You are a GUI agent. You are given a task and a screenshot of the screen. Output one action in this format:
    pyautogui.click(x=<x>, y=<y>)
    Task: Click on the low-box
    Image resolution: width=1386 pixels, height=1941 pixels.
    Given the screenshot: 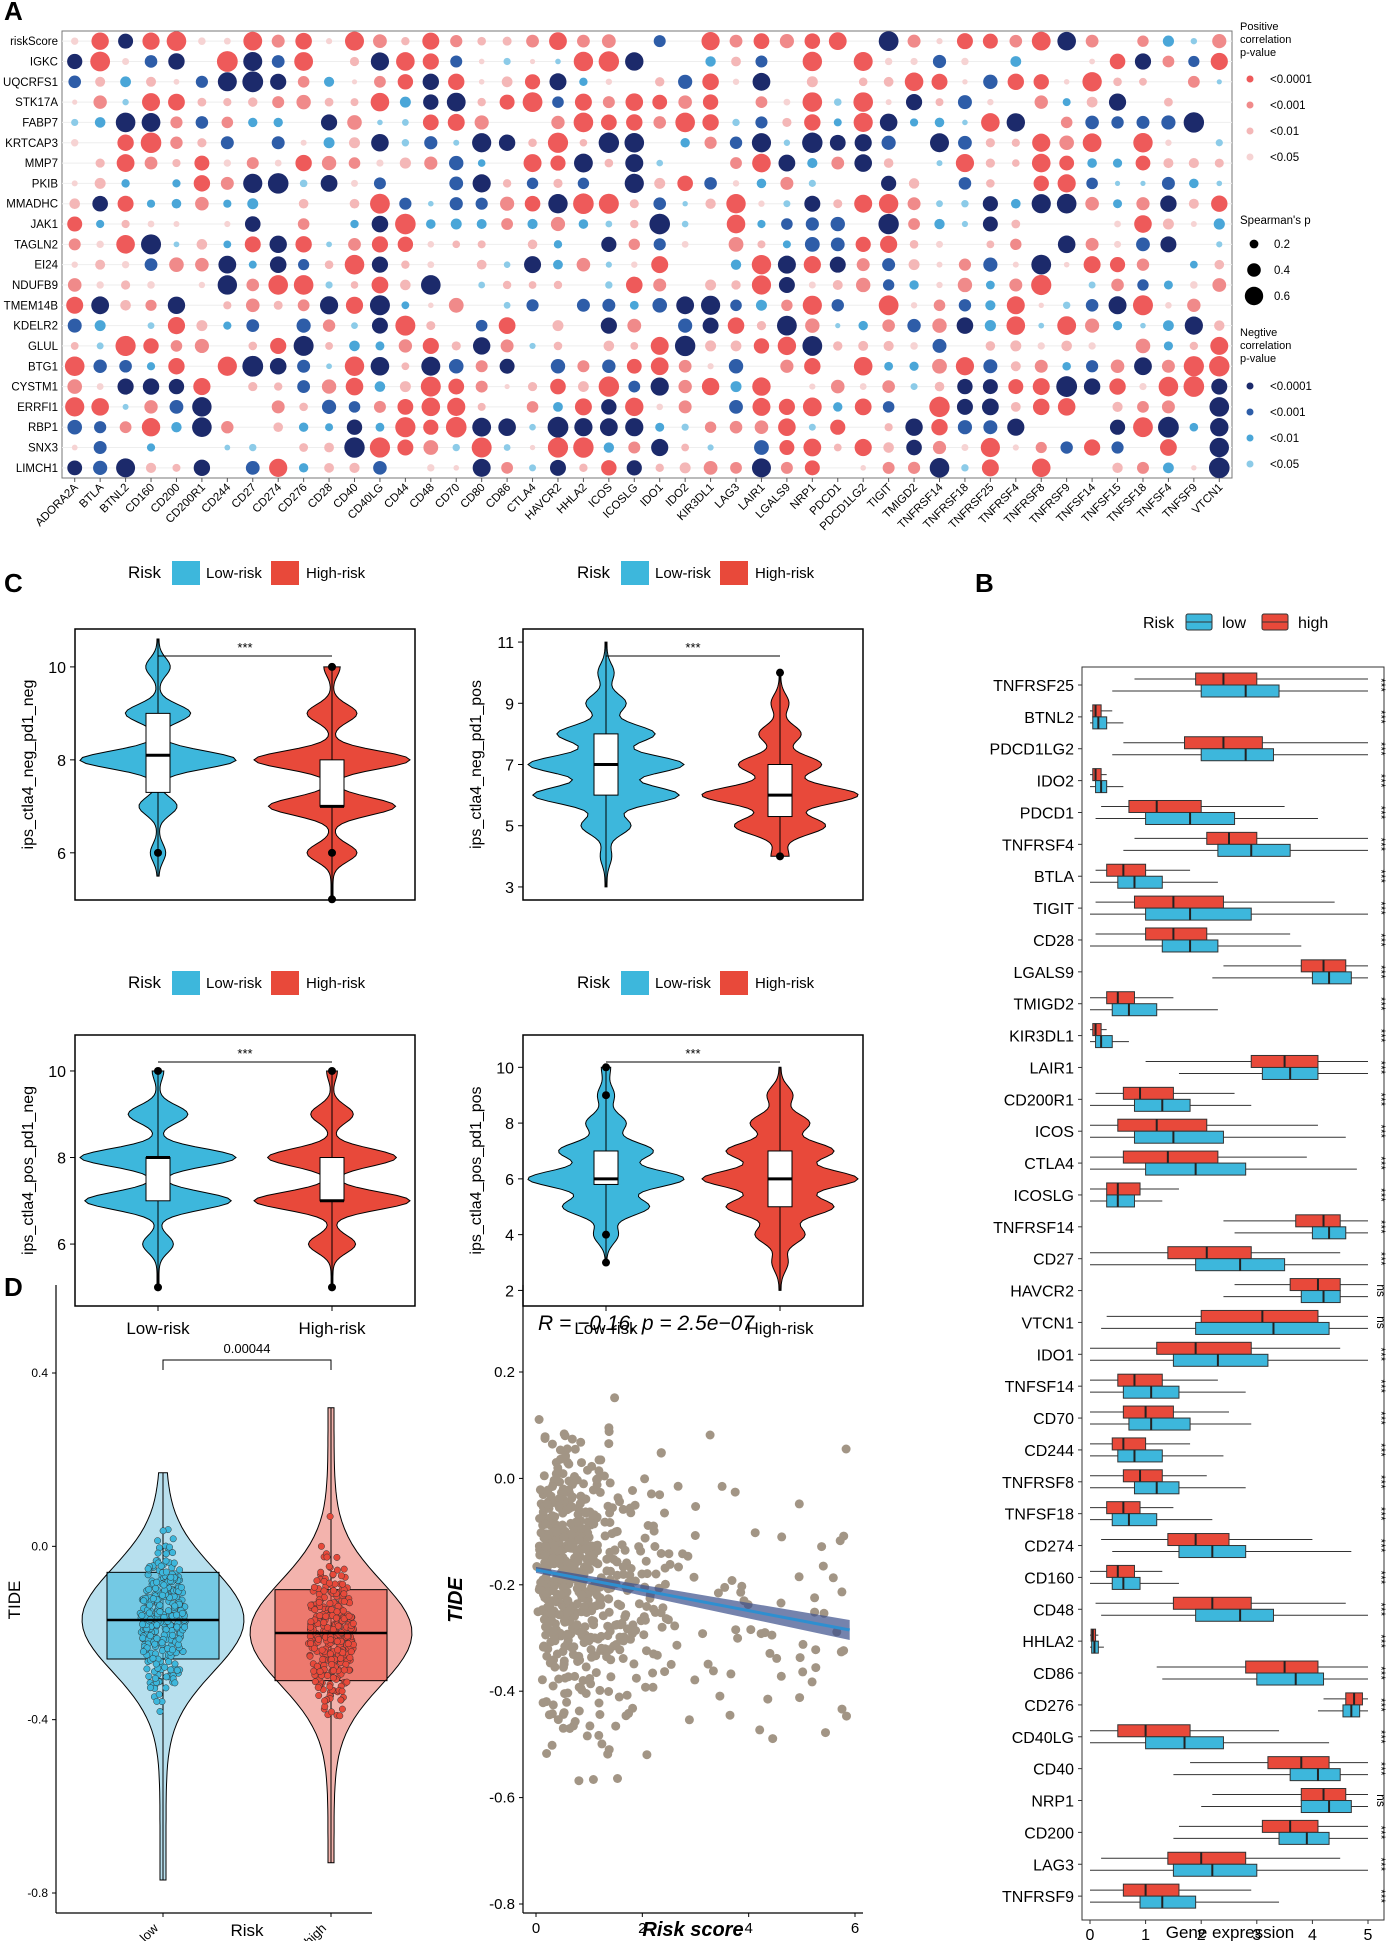 What is the action you would take?
    pyautogui.click(x=1126, y=1583)
    